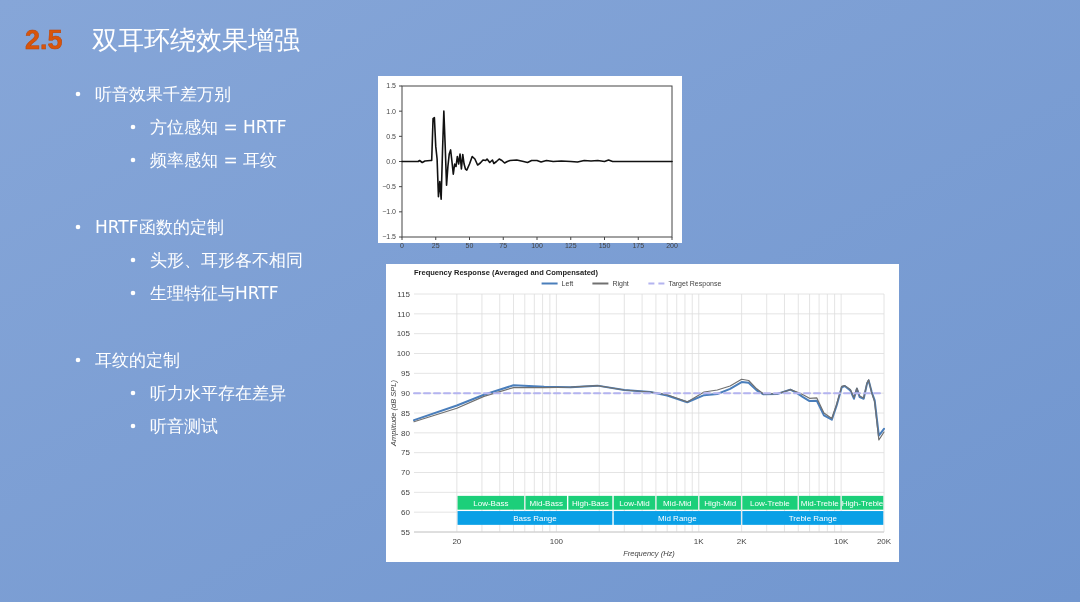  Describe the element at coordinates (677, 518) in the screenshot. I see `band-label: Mid Range` at that location.